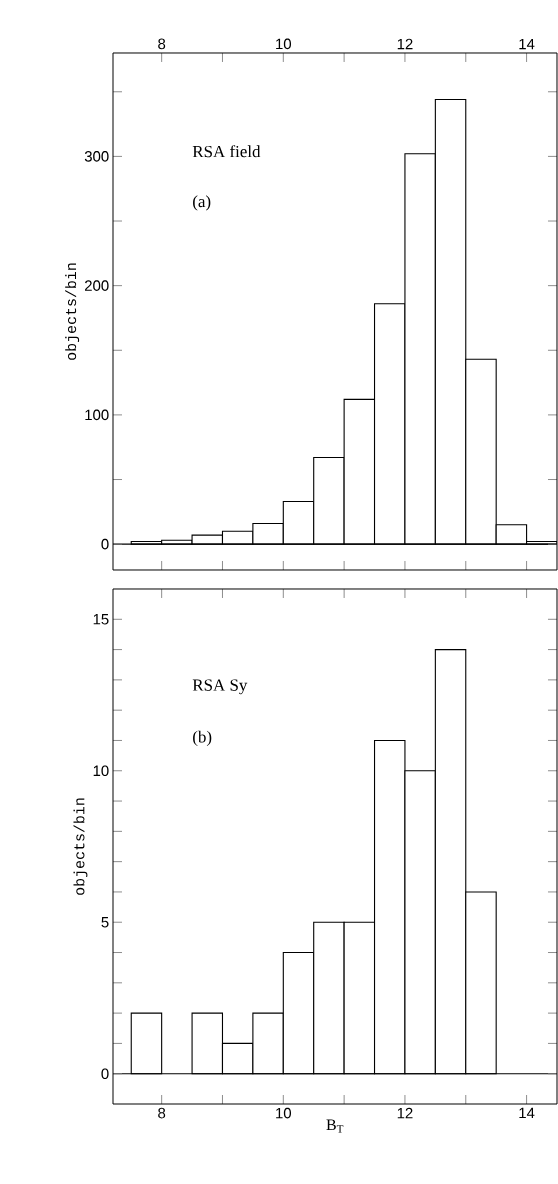 The image size is (558, 1184). I want to click on y-tick-label: 200, so click(97, 285).